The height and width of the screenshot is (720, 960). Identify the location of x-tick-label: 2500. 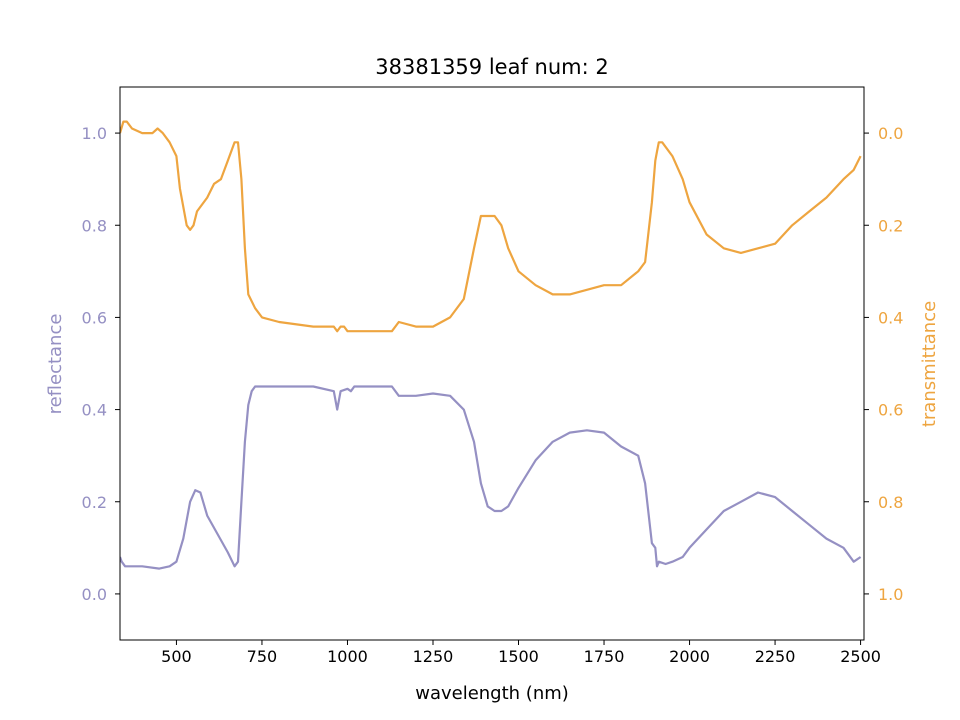
(860, 656).